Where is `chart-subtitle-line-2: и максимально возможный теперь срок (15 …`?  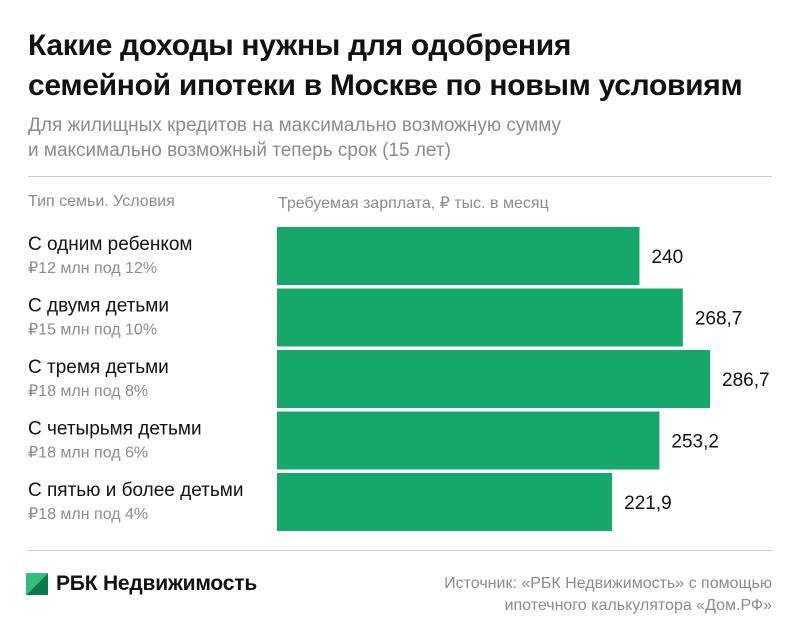
chart-subtitle-line-2: и максимально возможный теперь срок (15 … is located at coordinates (239, 150).